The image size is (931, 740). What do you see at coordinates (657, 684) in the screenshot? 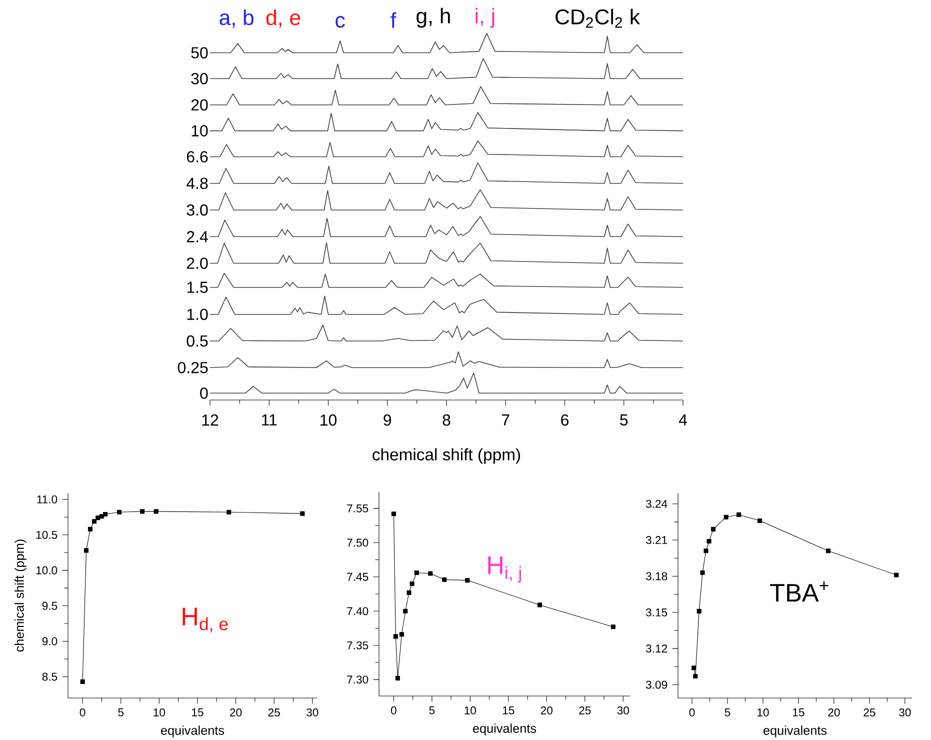
I see `y-tick-label: 3.09` at bounding box center [657, 684].